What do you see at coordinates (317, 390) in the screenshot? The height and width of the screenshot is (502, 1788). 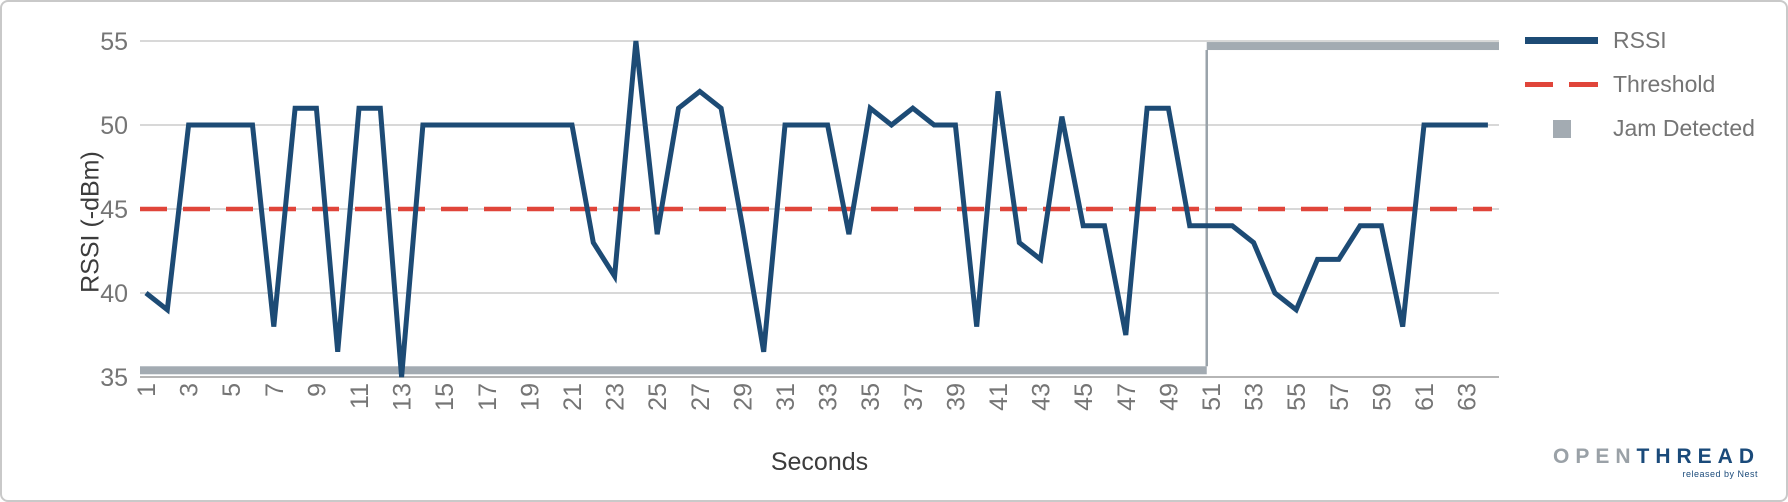 I see `x-tick-label-9: 9` at bounding box center [317, 390].